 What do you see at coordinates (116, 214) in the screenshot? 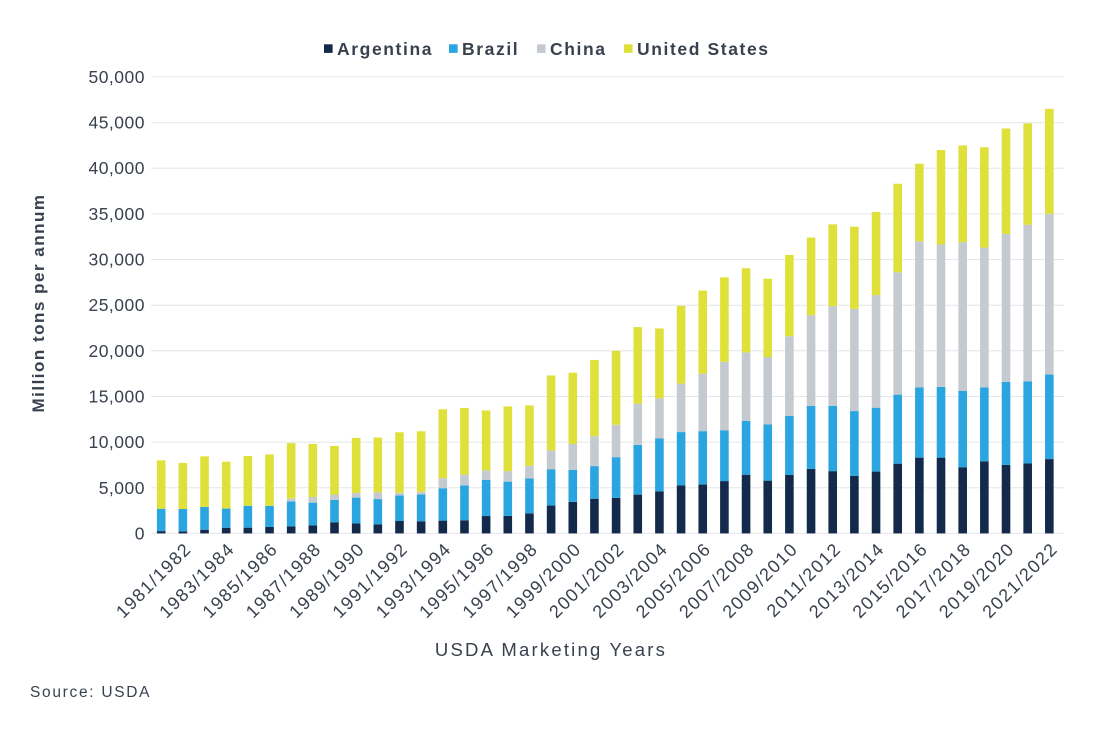
I see `svg-text: 35,000` at bounding box center [116, 214].